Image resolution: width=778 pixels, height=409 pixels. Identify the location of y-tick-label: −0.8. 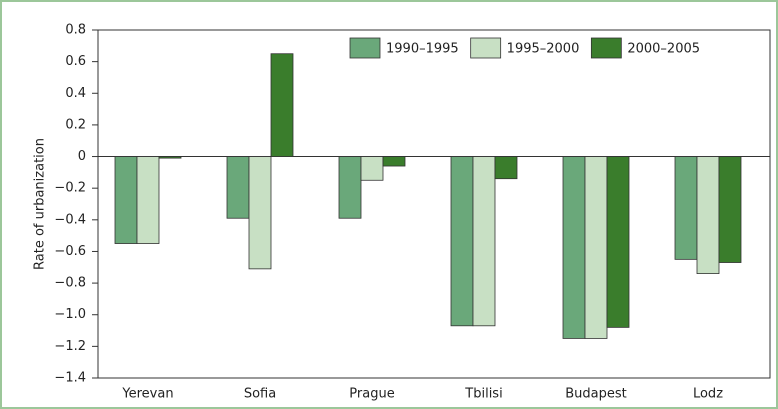
(70, 283).